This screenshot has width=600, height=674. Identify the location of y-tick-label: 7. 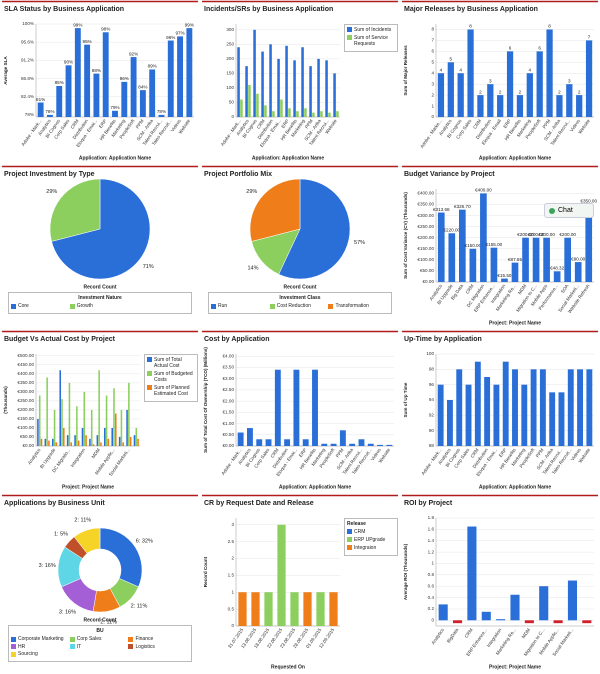
(432, 40).